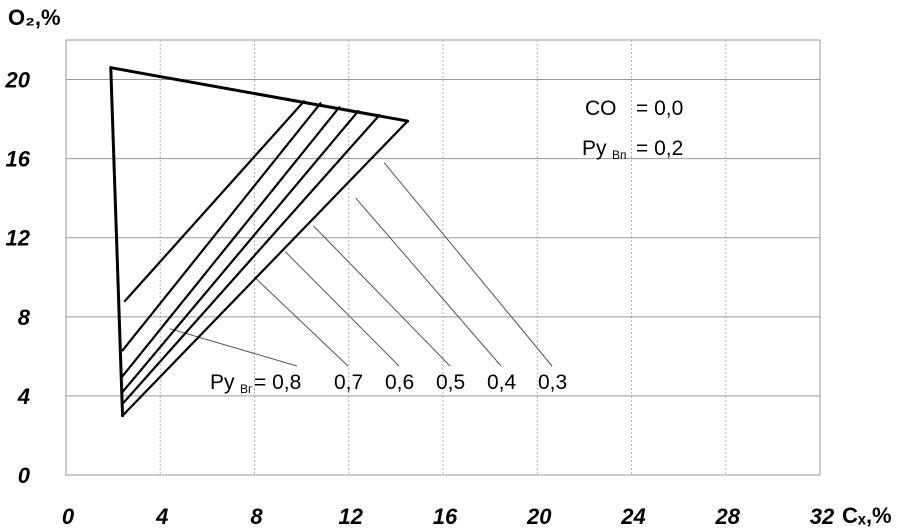 The width and height of the screenshot is (906, 531). I want to click on ruvg-value-0-7: 0,7, so click(348, 382).